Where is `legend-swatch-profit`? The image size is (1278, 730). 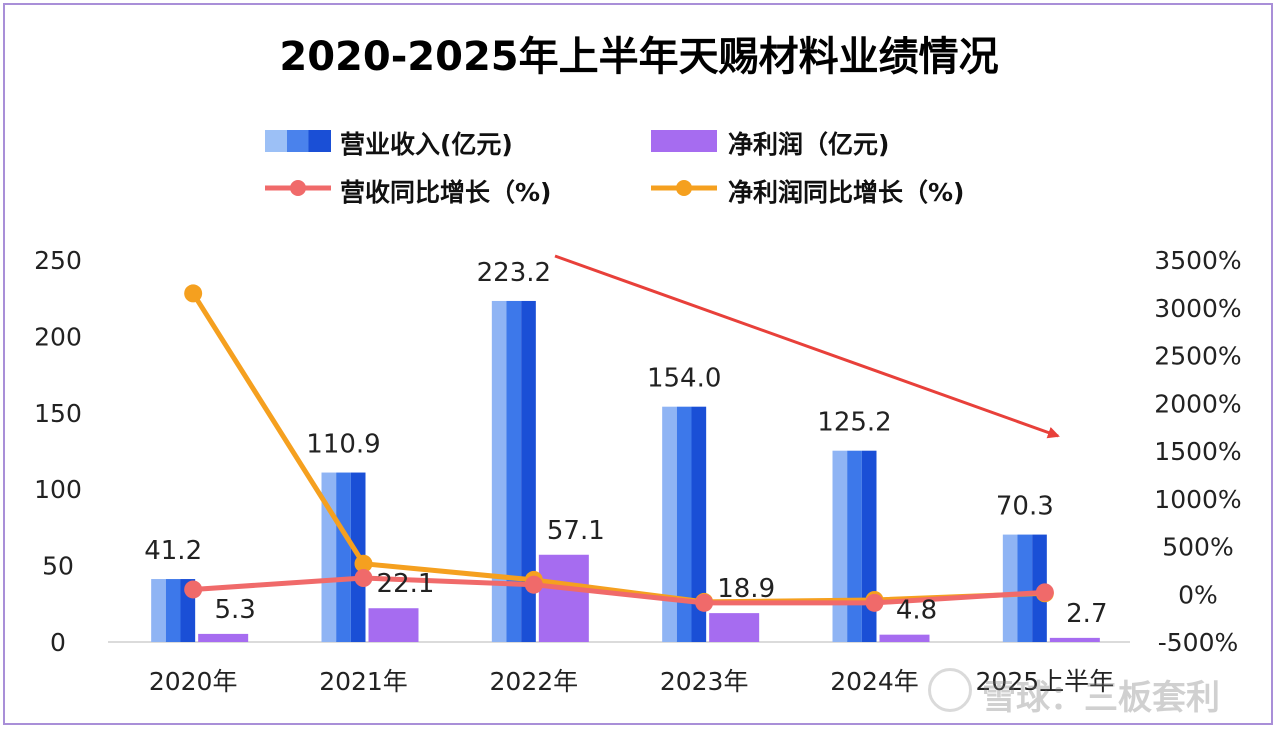 legend-swatch-profit is located at coordinates (684, 141).